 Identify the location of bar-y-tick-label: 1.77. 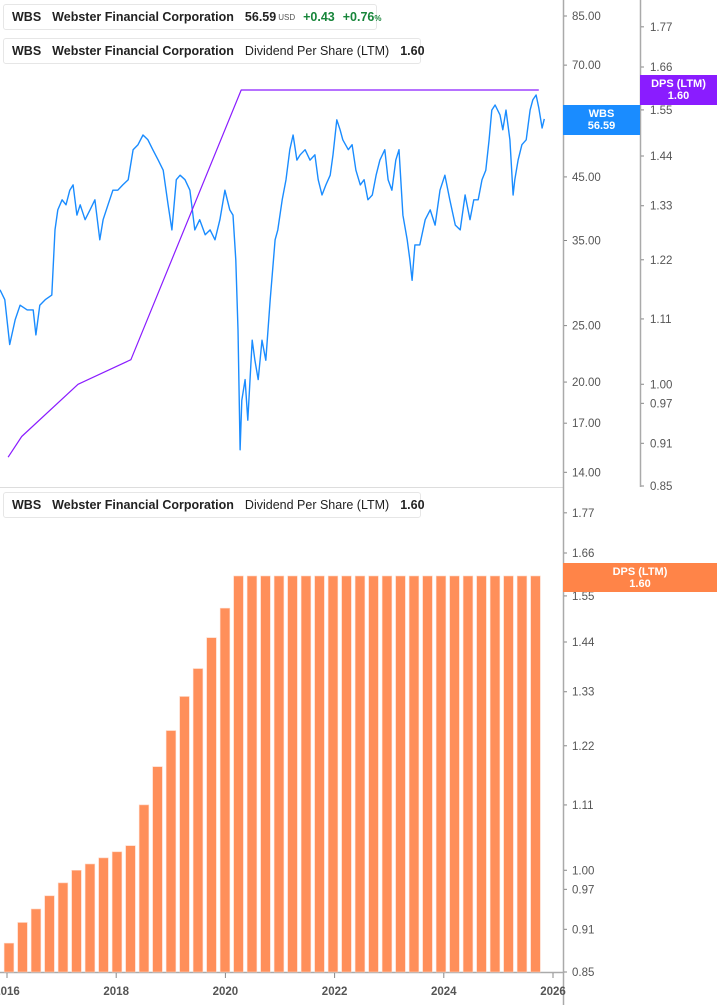
(583, 514).